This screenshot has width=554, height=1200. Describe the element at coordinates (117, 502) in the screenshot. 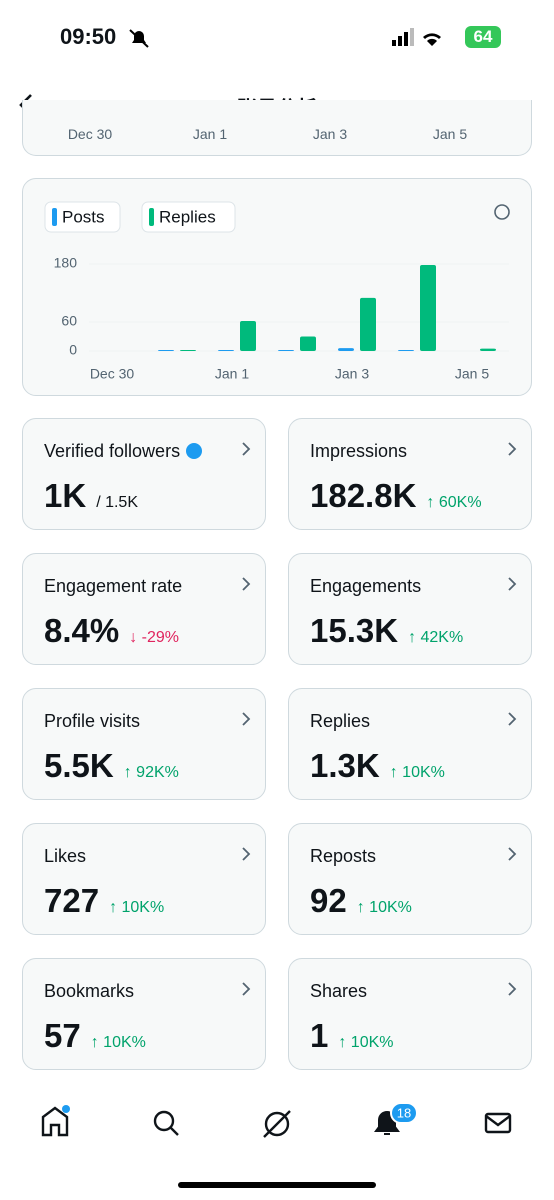

I see `metric-total: / 1.5K` at that location.